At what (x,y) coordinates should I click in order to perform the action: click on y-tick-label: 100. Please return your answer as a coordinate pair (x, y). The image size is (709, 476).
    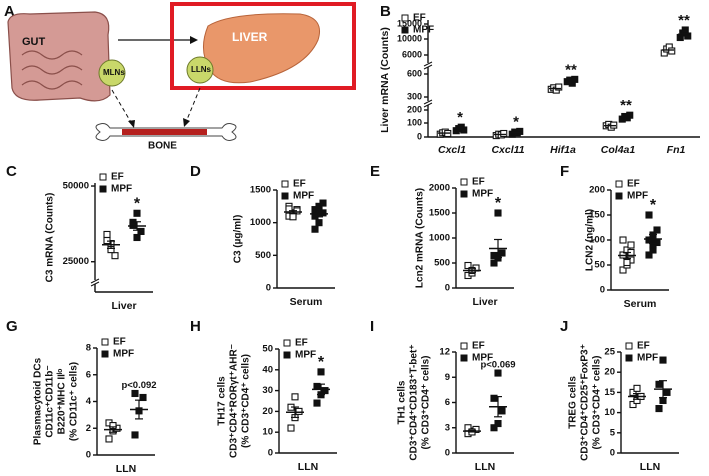
    Looking at the image, I should click on (597, 240).